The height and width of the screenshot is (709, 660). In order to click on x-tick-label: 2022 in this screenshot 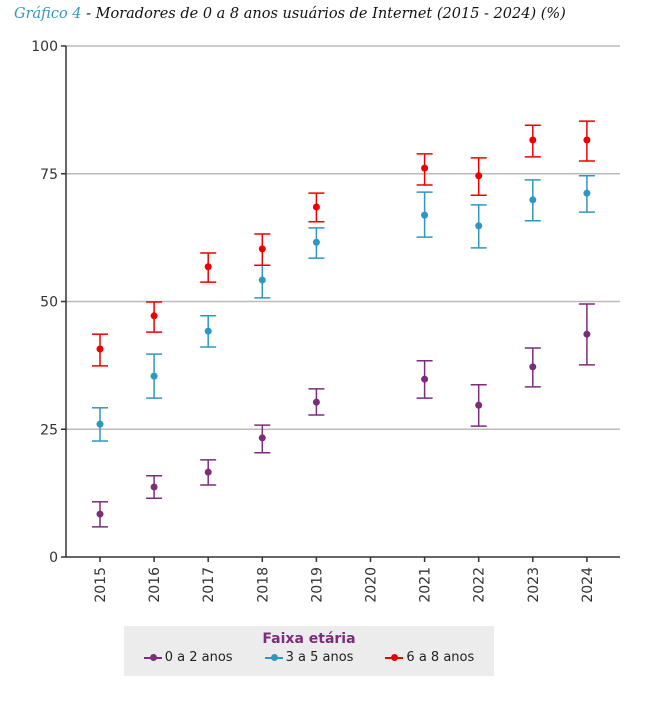, I will do `click(480, 585)`.